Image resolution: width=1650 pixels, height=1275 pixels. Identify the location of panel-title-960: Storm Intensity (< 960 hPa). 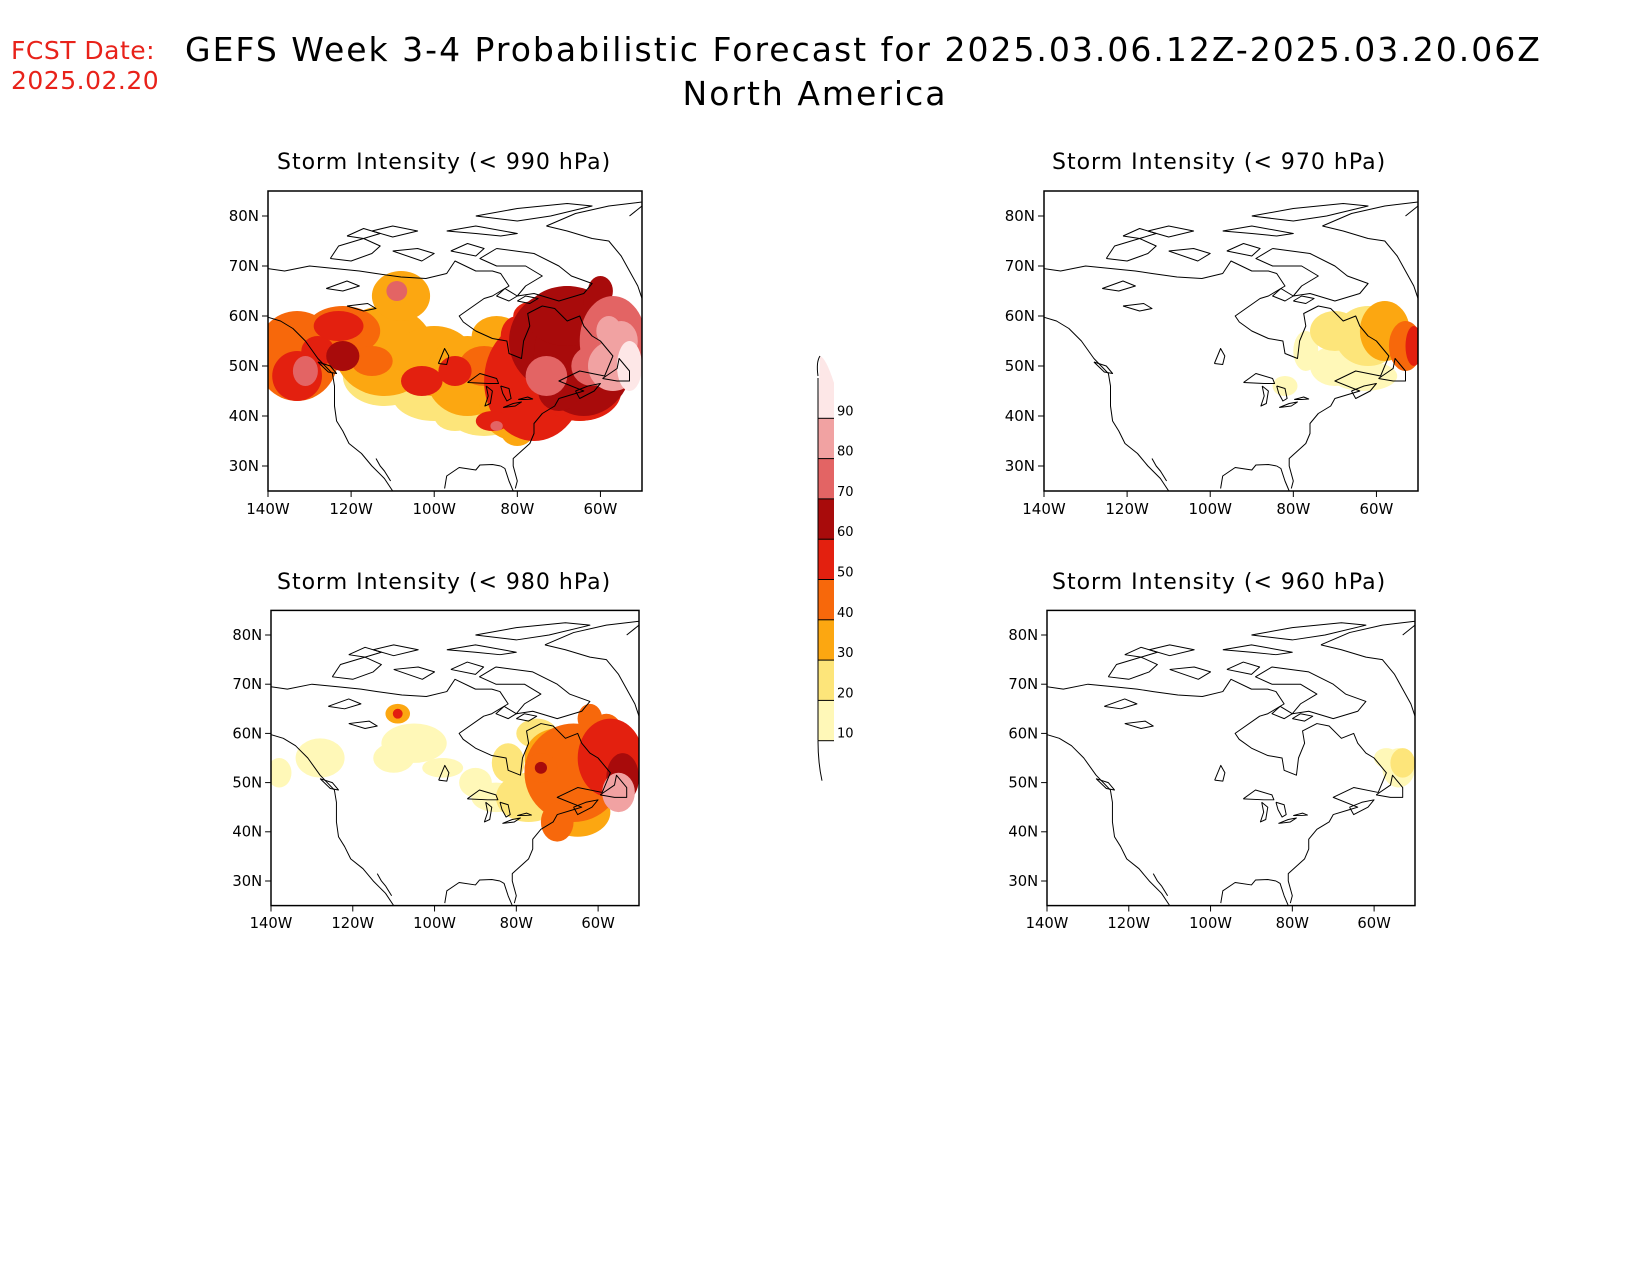
(1219, 582).